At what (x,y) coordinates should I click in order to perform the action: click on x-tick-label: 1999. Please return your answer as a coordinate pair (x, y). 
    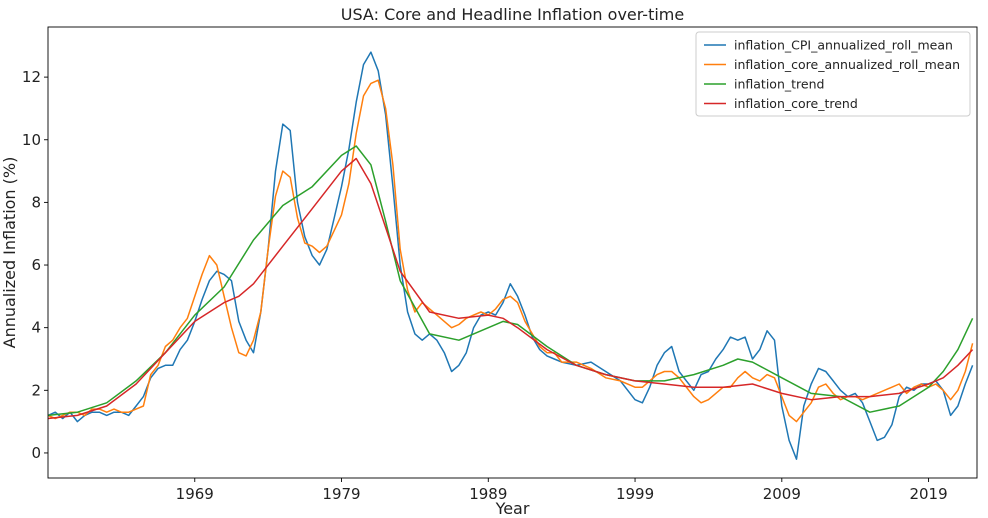
    Looking at the image, I should click on (635, 494).